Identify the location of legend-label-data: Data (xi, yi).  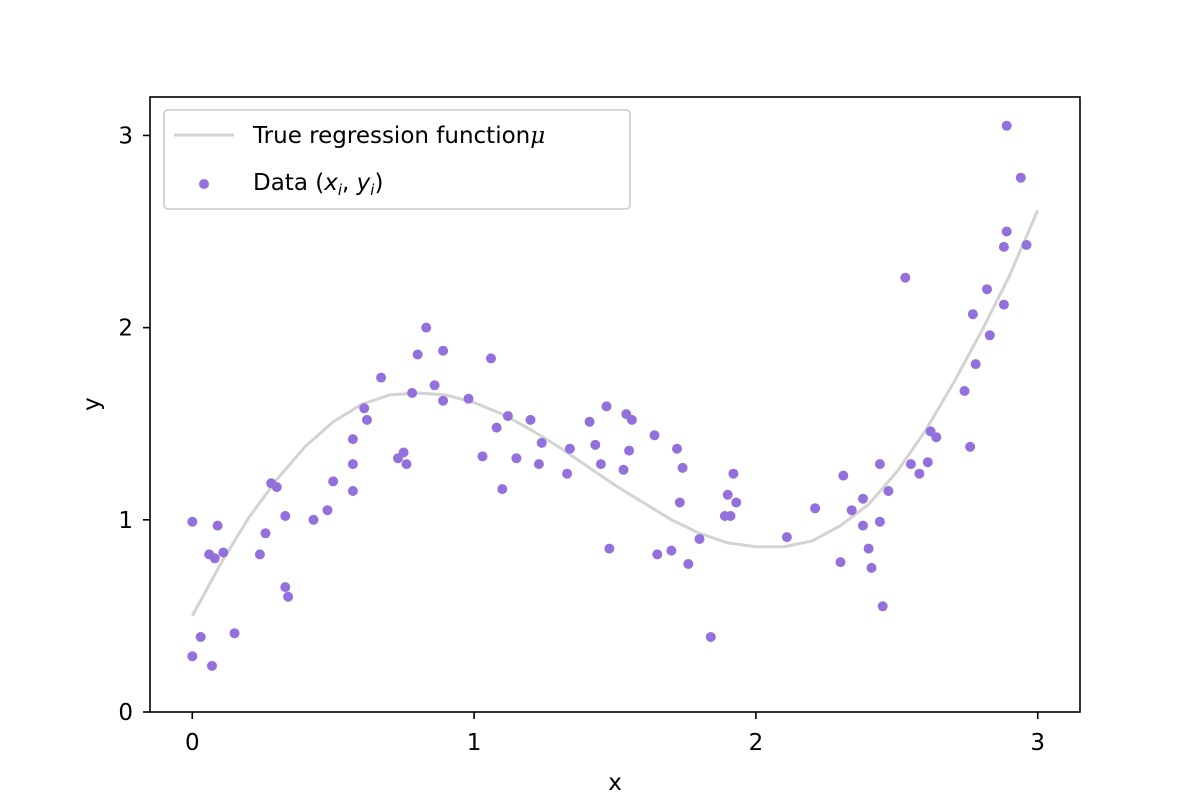
(318, 184).